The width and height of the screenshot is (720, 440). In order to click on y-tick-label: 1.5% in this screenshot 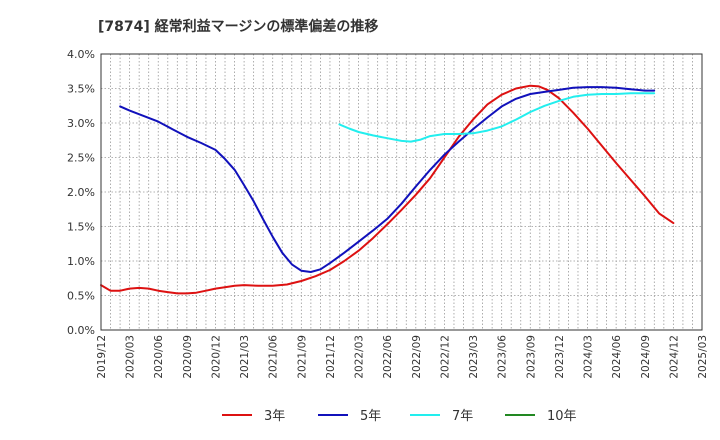, I will do `click(81, 227)`.